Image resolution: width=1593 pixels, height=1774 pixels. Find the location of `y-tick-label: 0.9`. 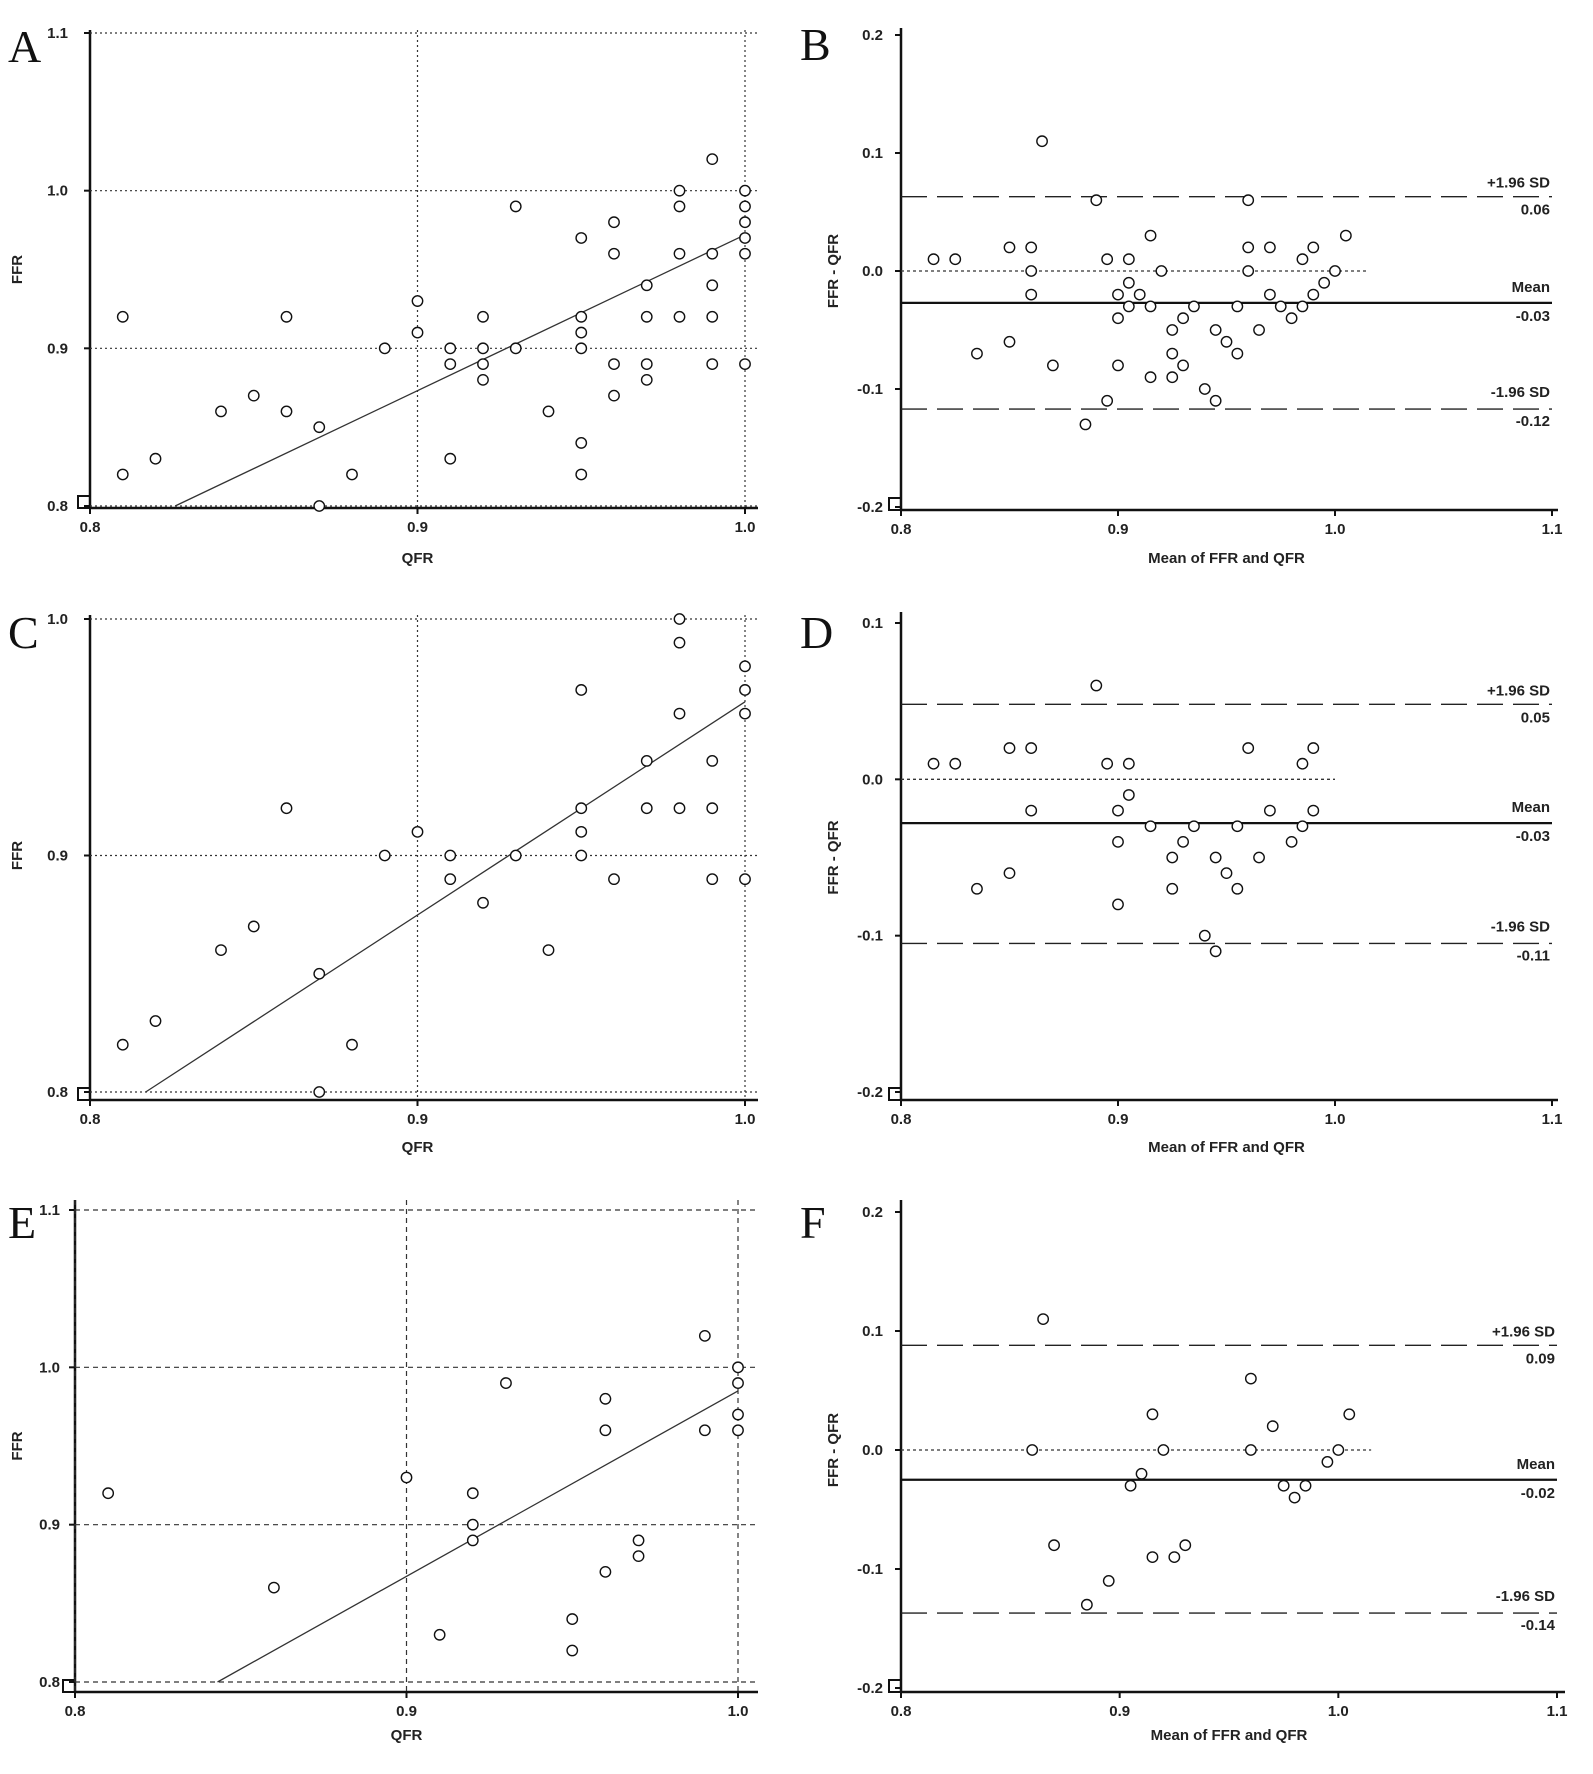

y-tick-label: 0.9 is located at coordinates (57, 348).